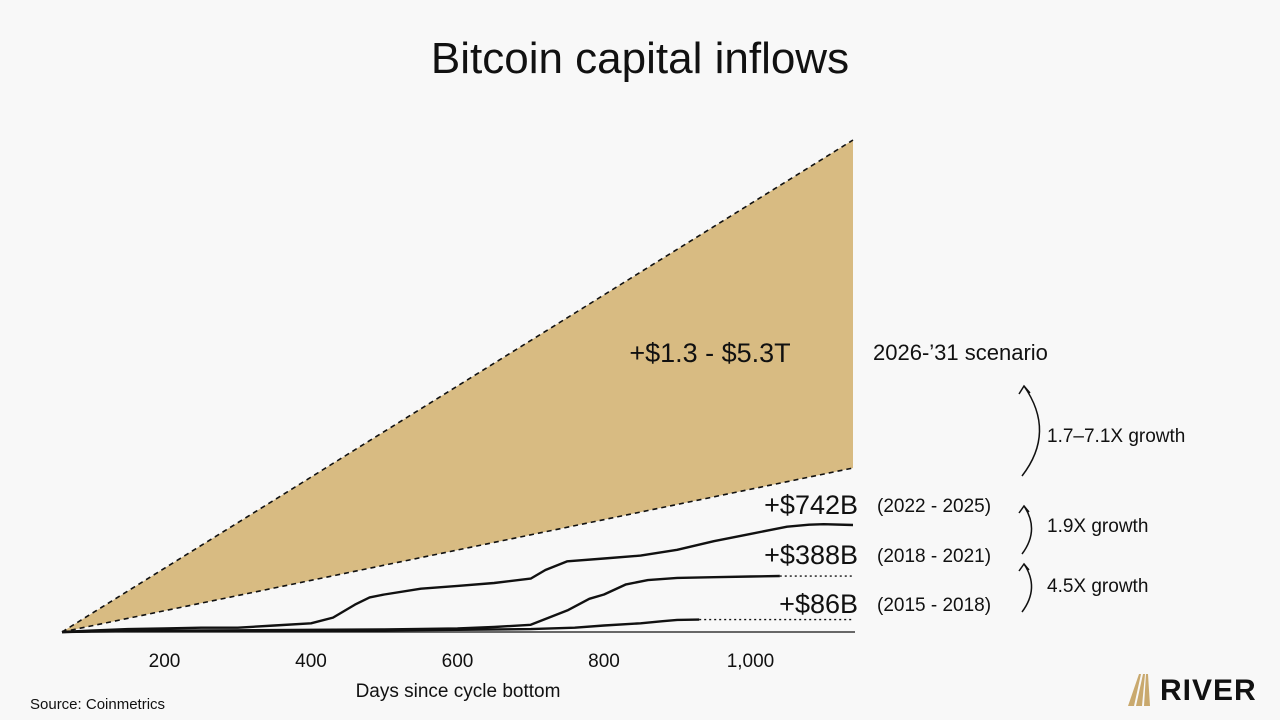  What do you see at coordinates (458, 661) in the screenshot?
I see `x-tick-label: 600` at bounding box center [458, 661].